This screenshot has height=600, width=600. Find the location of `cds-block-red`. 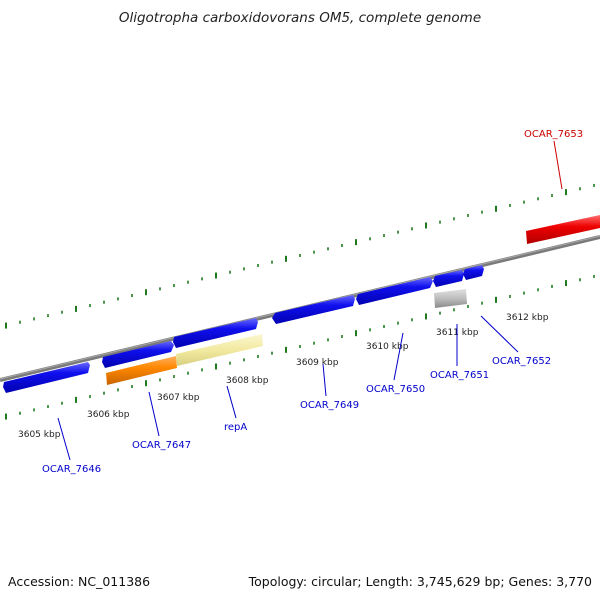

cds-block-red is located at coordinates (563, 229).